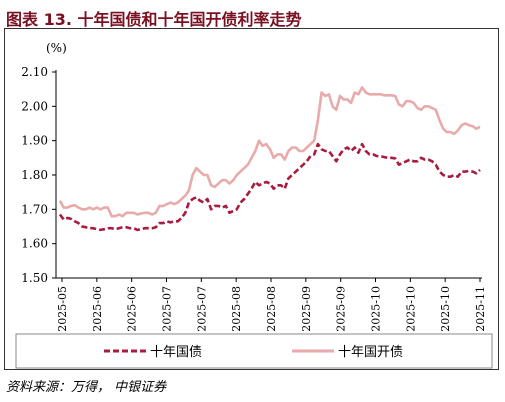 Image resolution: width=505 pixels, height=402 pixels. What do you see at coordinates (306, 309) in the screenshot?
I see `x-tick-label-7: 2025-09` at bounding box center [306, 309].